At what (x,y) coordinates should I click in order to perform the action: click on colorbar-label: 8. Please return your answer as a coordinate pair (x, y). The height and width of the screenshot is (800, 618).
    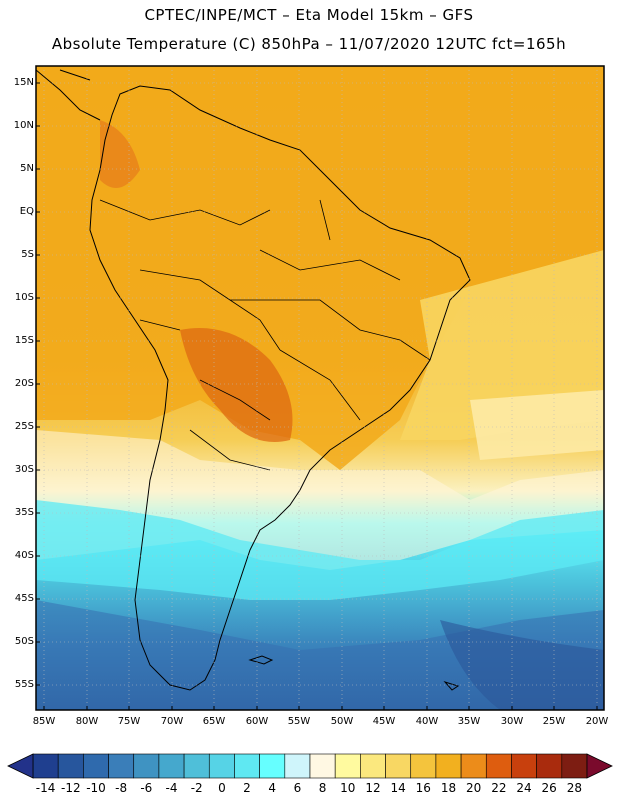
    Looking at the image, I should click on (322, 788).